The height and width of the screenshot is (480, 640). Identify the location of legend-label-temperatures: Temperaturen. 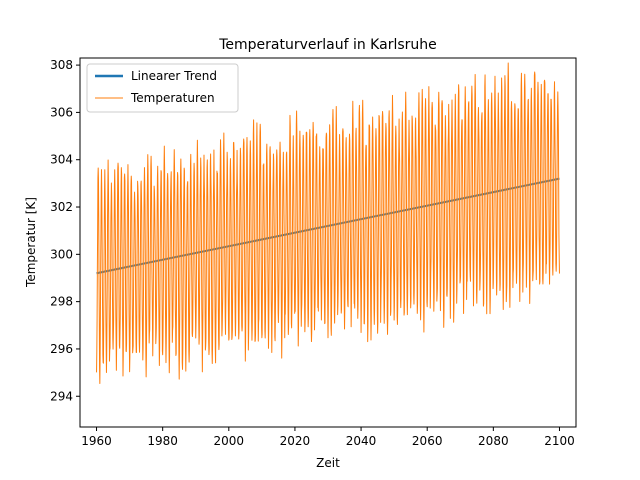
(172, 98).